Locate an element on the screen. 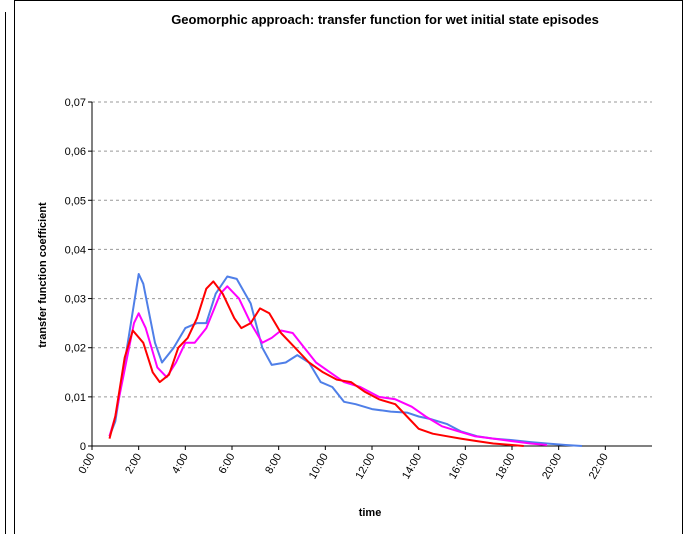 Image resolution: width=683 pixels, height=534 pixels. y-tick-label: 0,04 is located at coordinates (75, 250).